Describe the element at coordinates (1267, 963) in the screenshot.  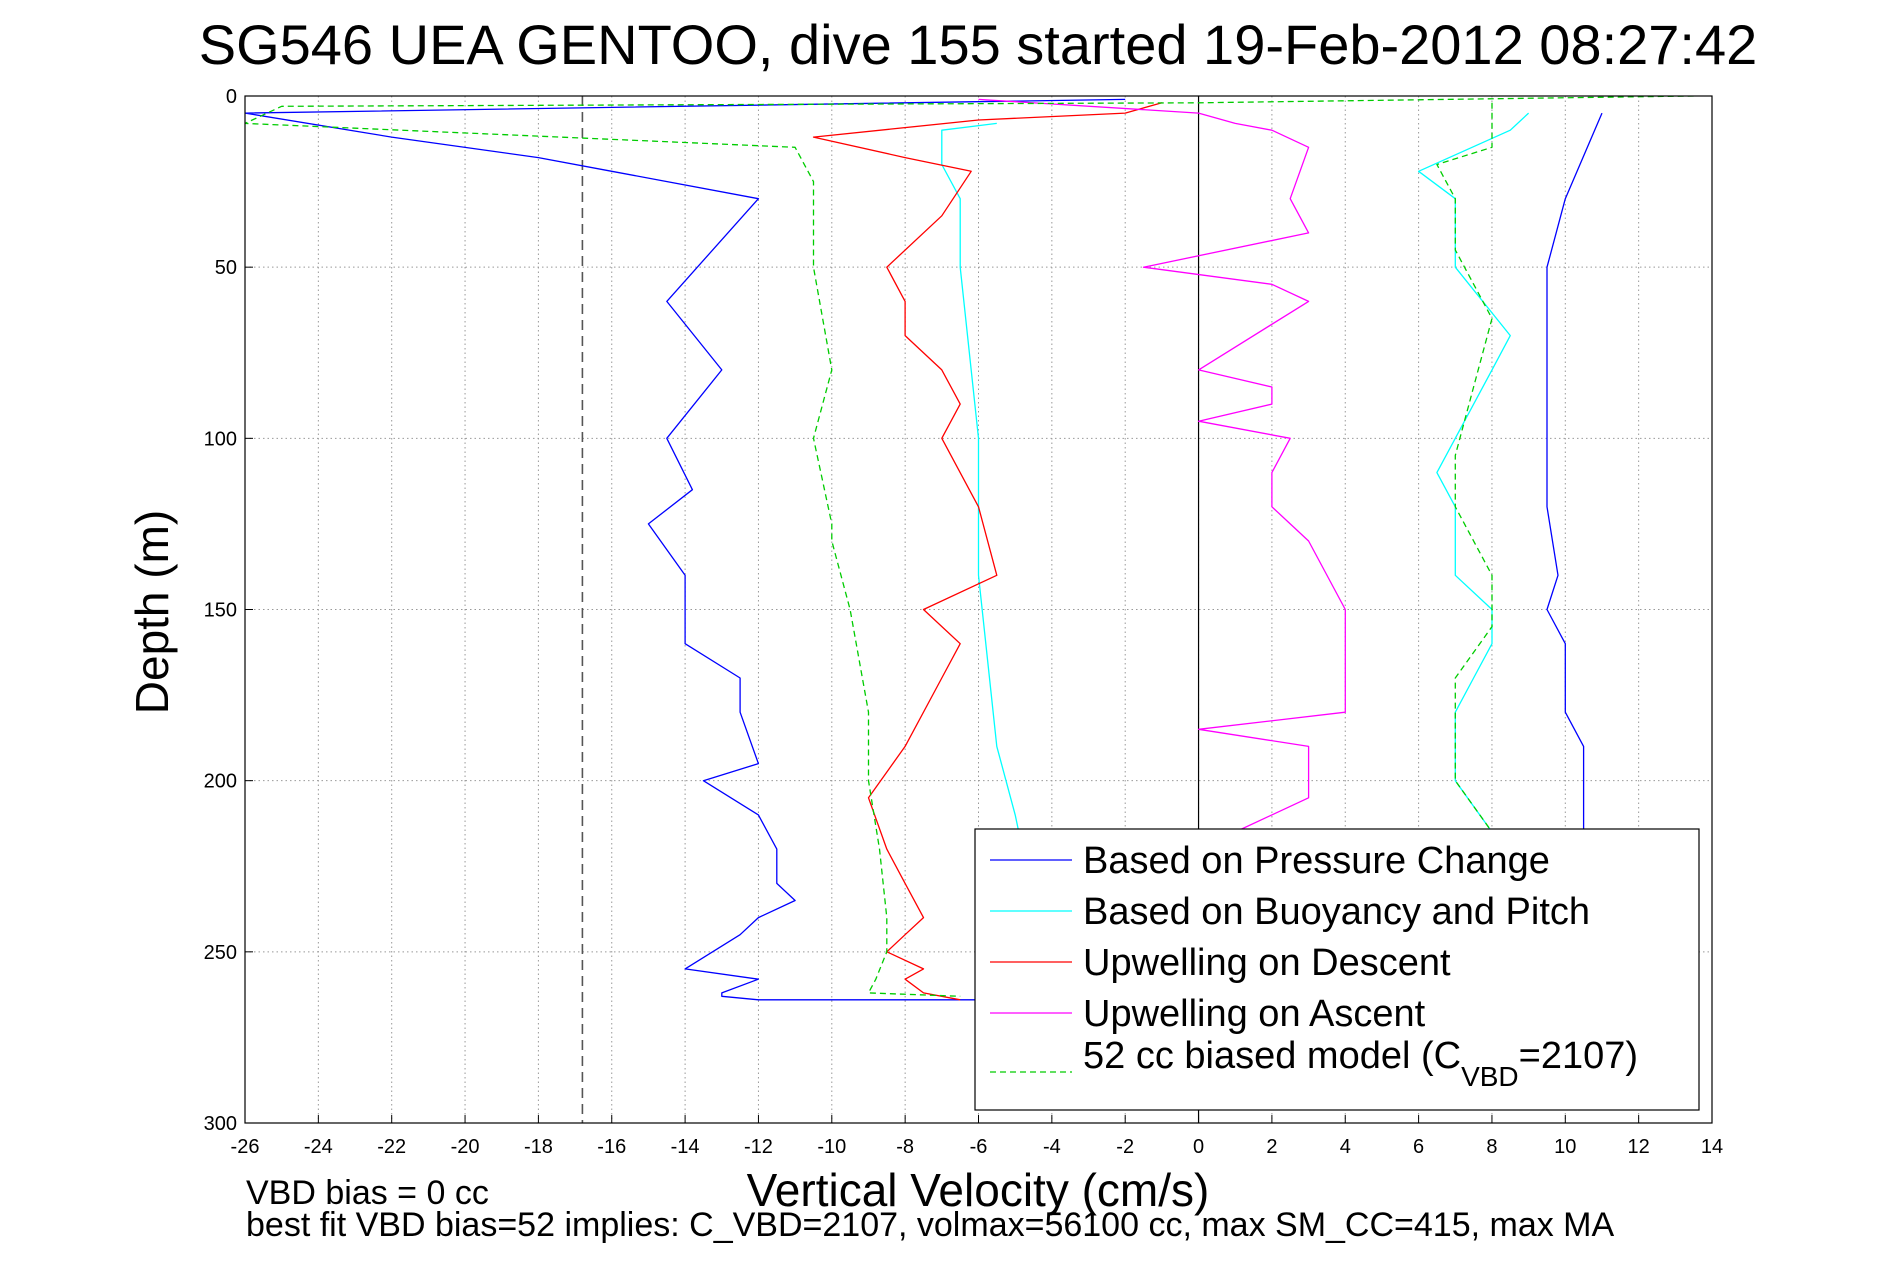
I see `legend-label: Upwelling on Descent` at that location.